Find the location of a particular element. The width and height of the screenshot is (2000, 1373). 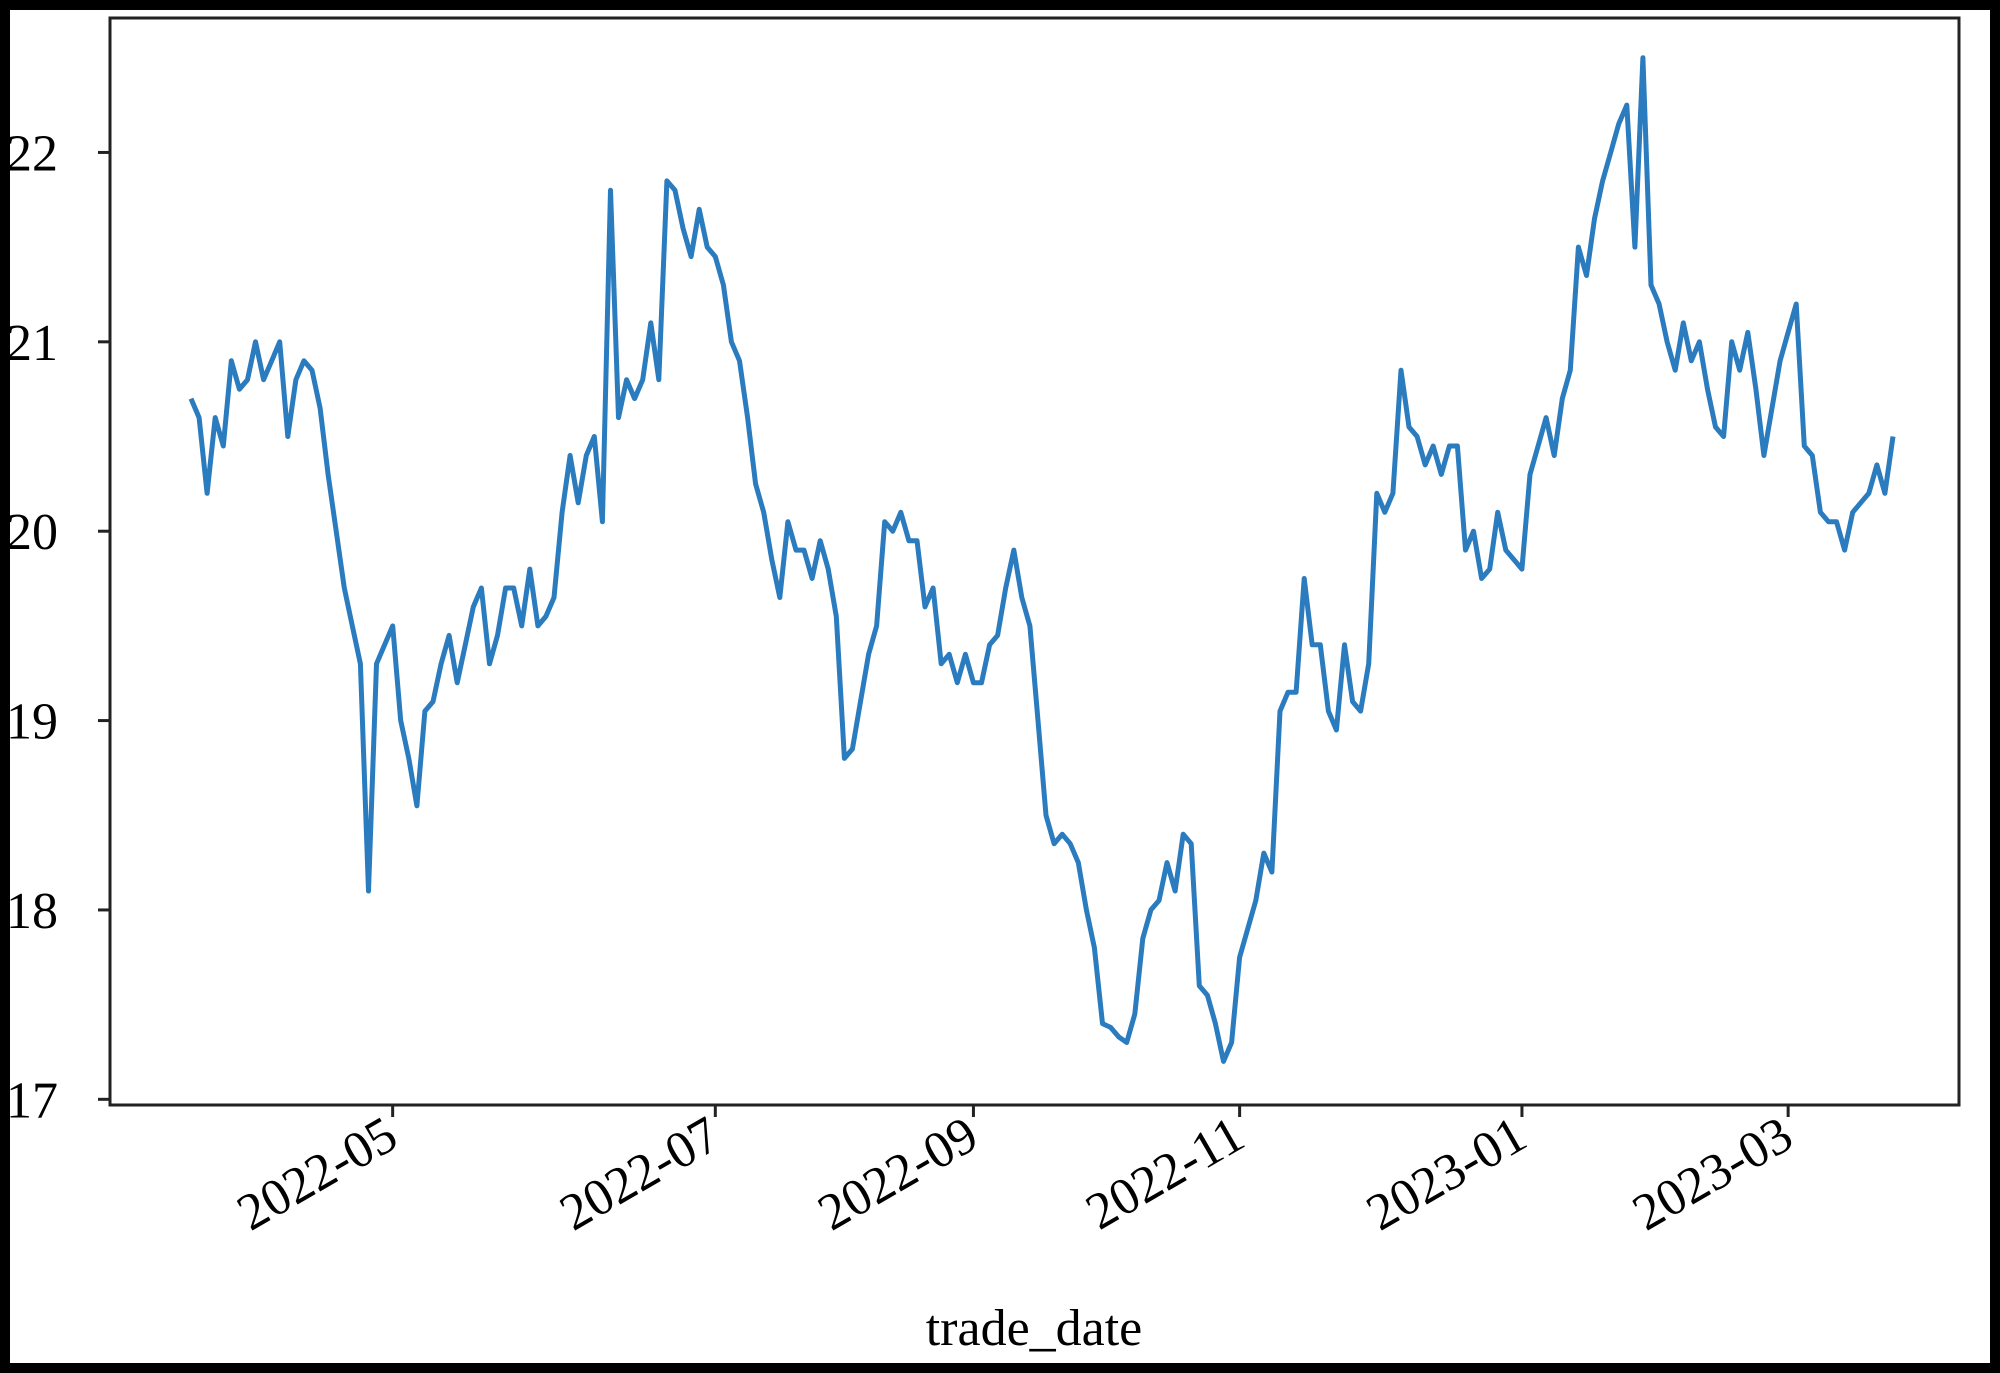

x-axis-label: trade_date is located at coordinates (1034, 1328).